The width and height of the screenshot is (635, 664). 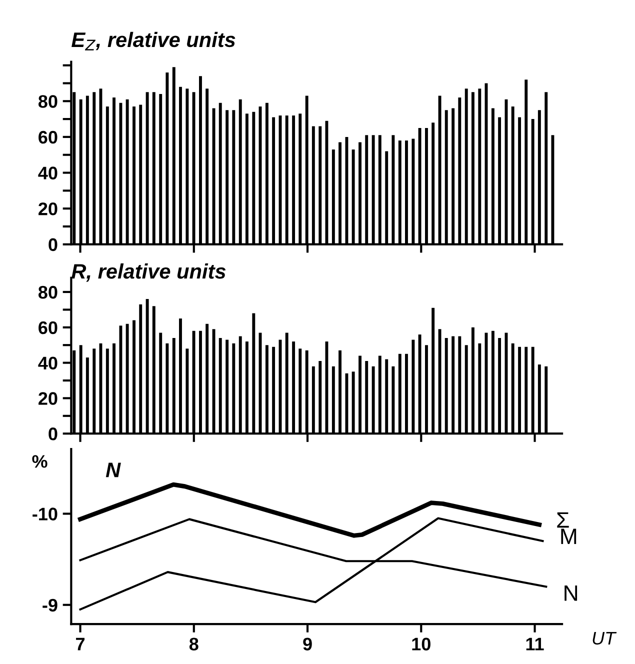 What do you see at coordinates (149, 272) in the screenshot?
I see `chart-title: R, relative units` at bounding box center [149, 272].